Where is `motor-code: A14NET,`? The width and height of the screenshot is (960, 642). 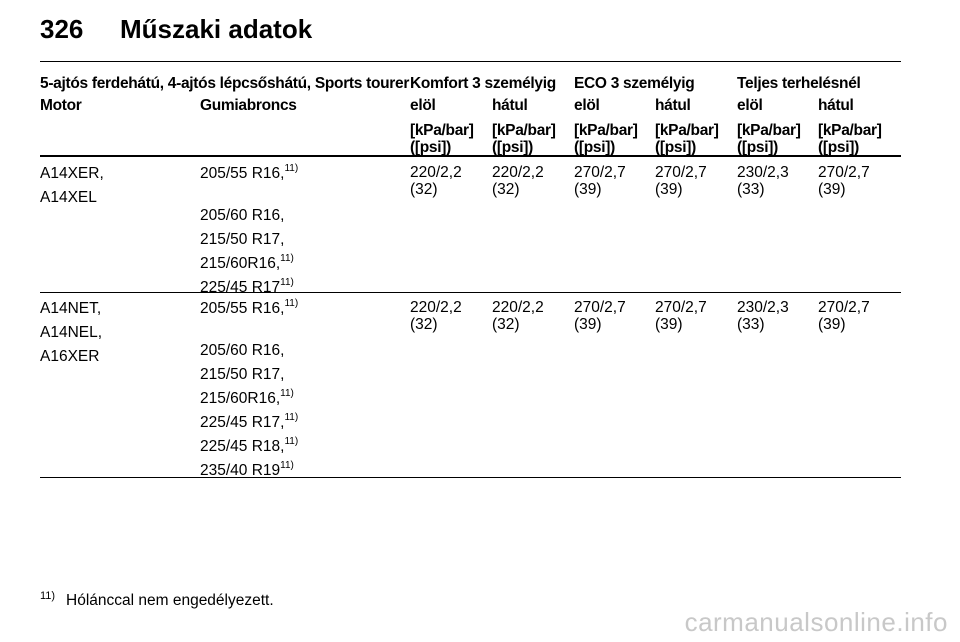 motor-code: A14NET, is located at coordinates (71, 308).